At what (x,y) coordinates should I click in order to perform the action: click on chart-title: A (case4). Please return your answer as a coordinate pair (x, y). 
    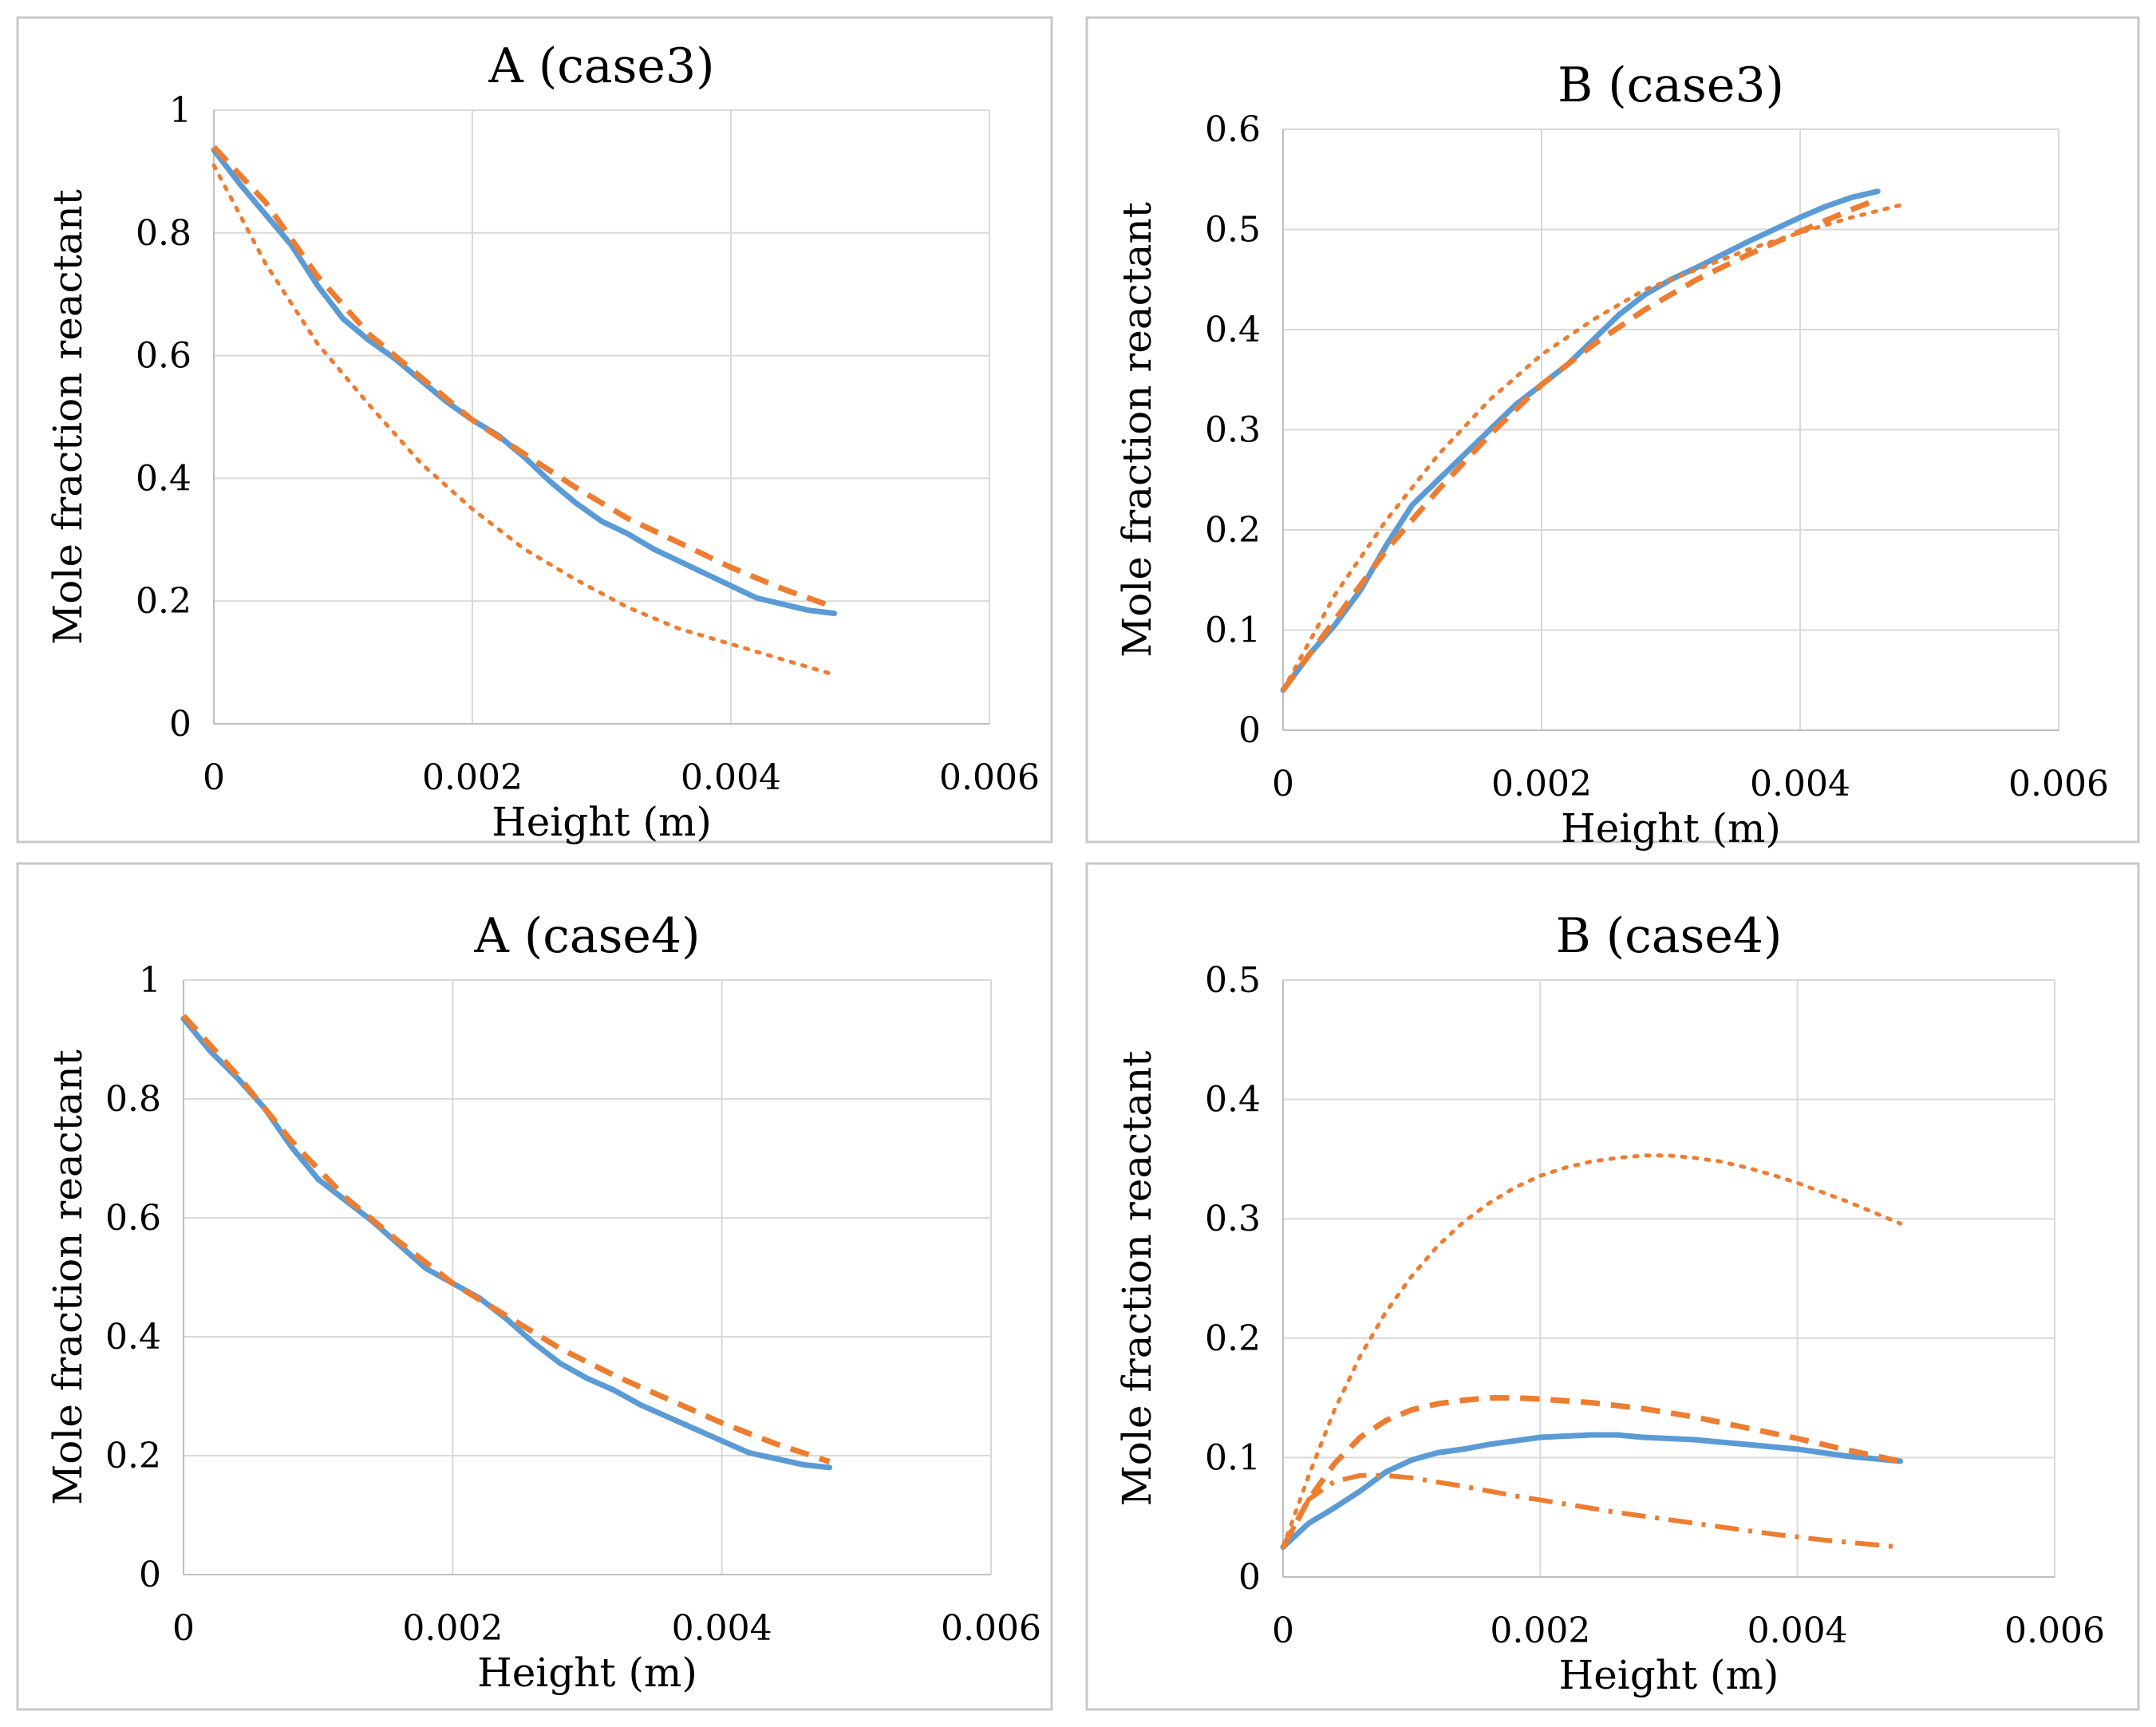
    Looking at the image, I should click on (586, 936).